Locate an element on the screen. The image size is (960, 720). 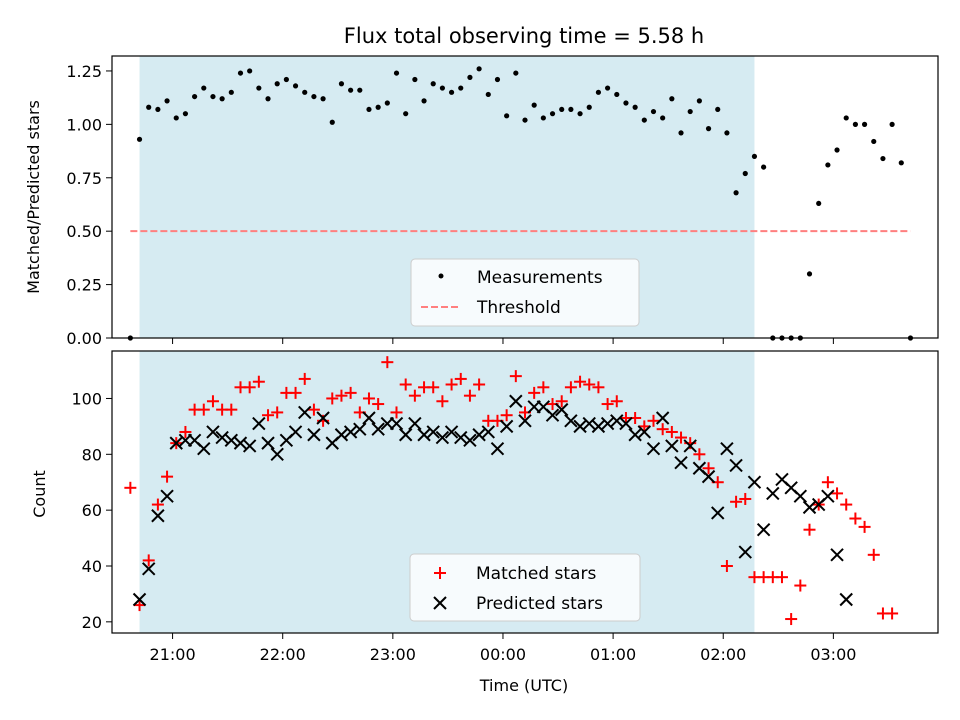
counts-legend: Matched stars Predicted stars is located at coordinates (525, 587).